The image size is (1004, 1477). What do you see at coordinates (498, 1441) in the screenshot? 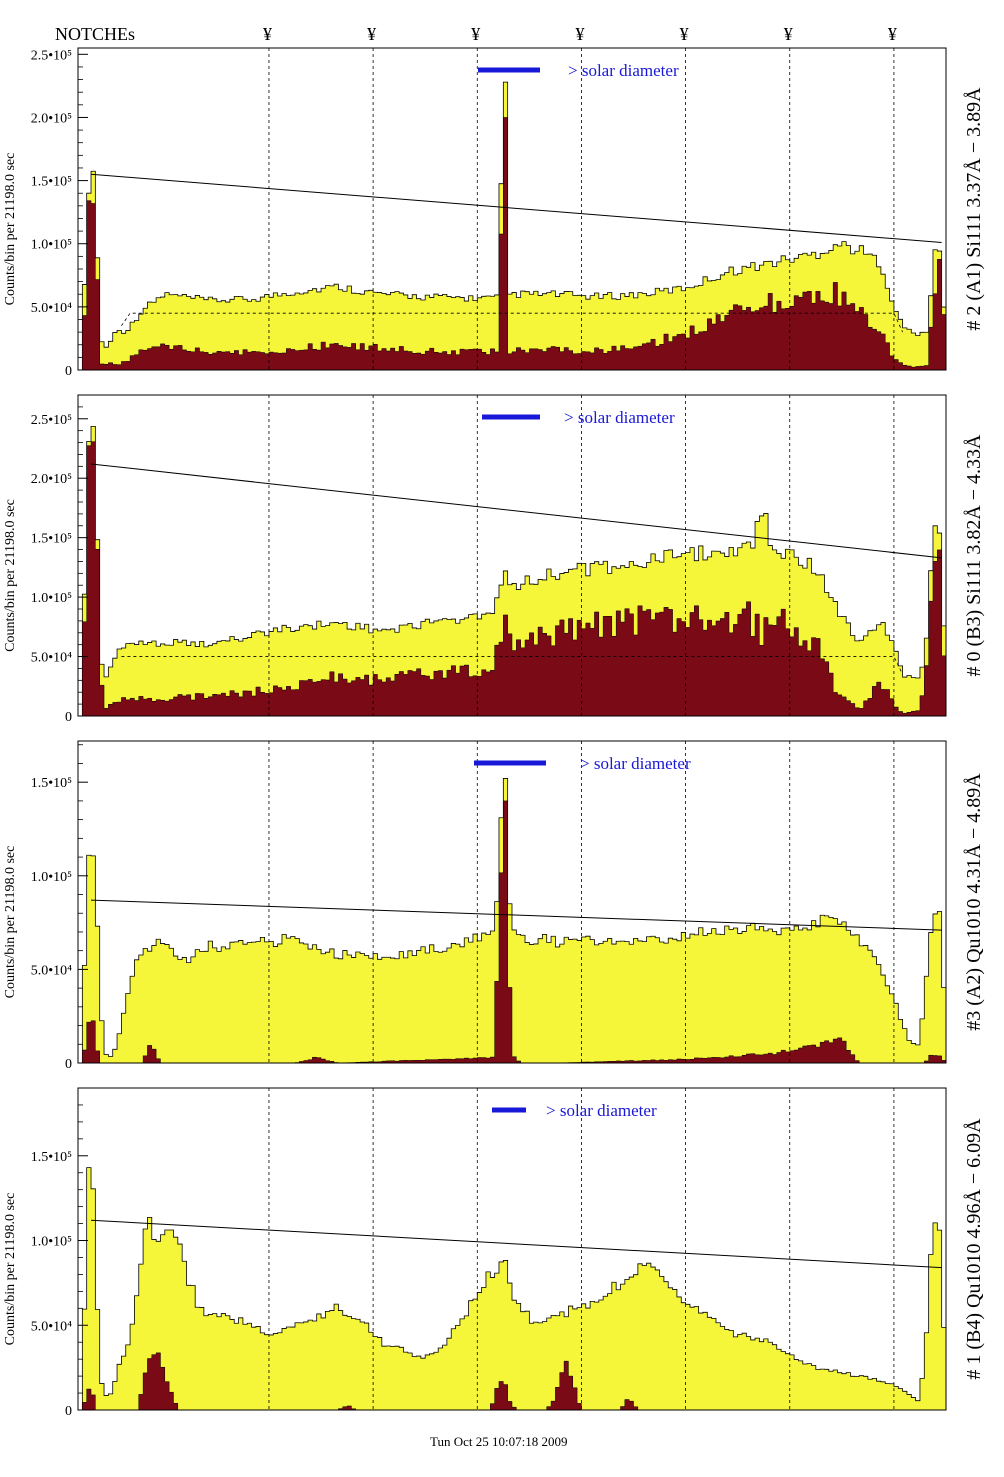
I see `run-timestamp: Tun Oct 25 10:07:18 2009` at bounding box center [498, 1441].